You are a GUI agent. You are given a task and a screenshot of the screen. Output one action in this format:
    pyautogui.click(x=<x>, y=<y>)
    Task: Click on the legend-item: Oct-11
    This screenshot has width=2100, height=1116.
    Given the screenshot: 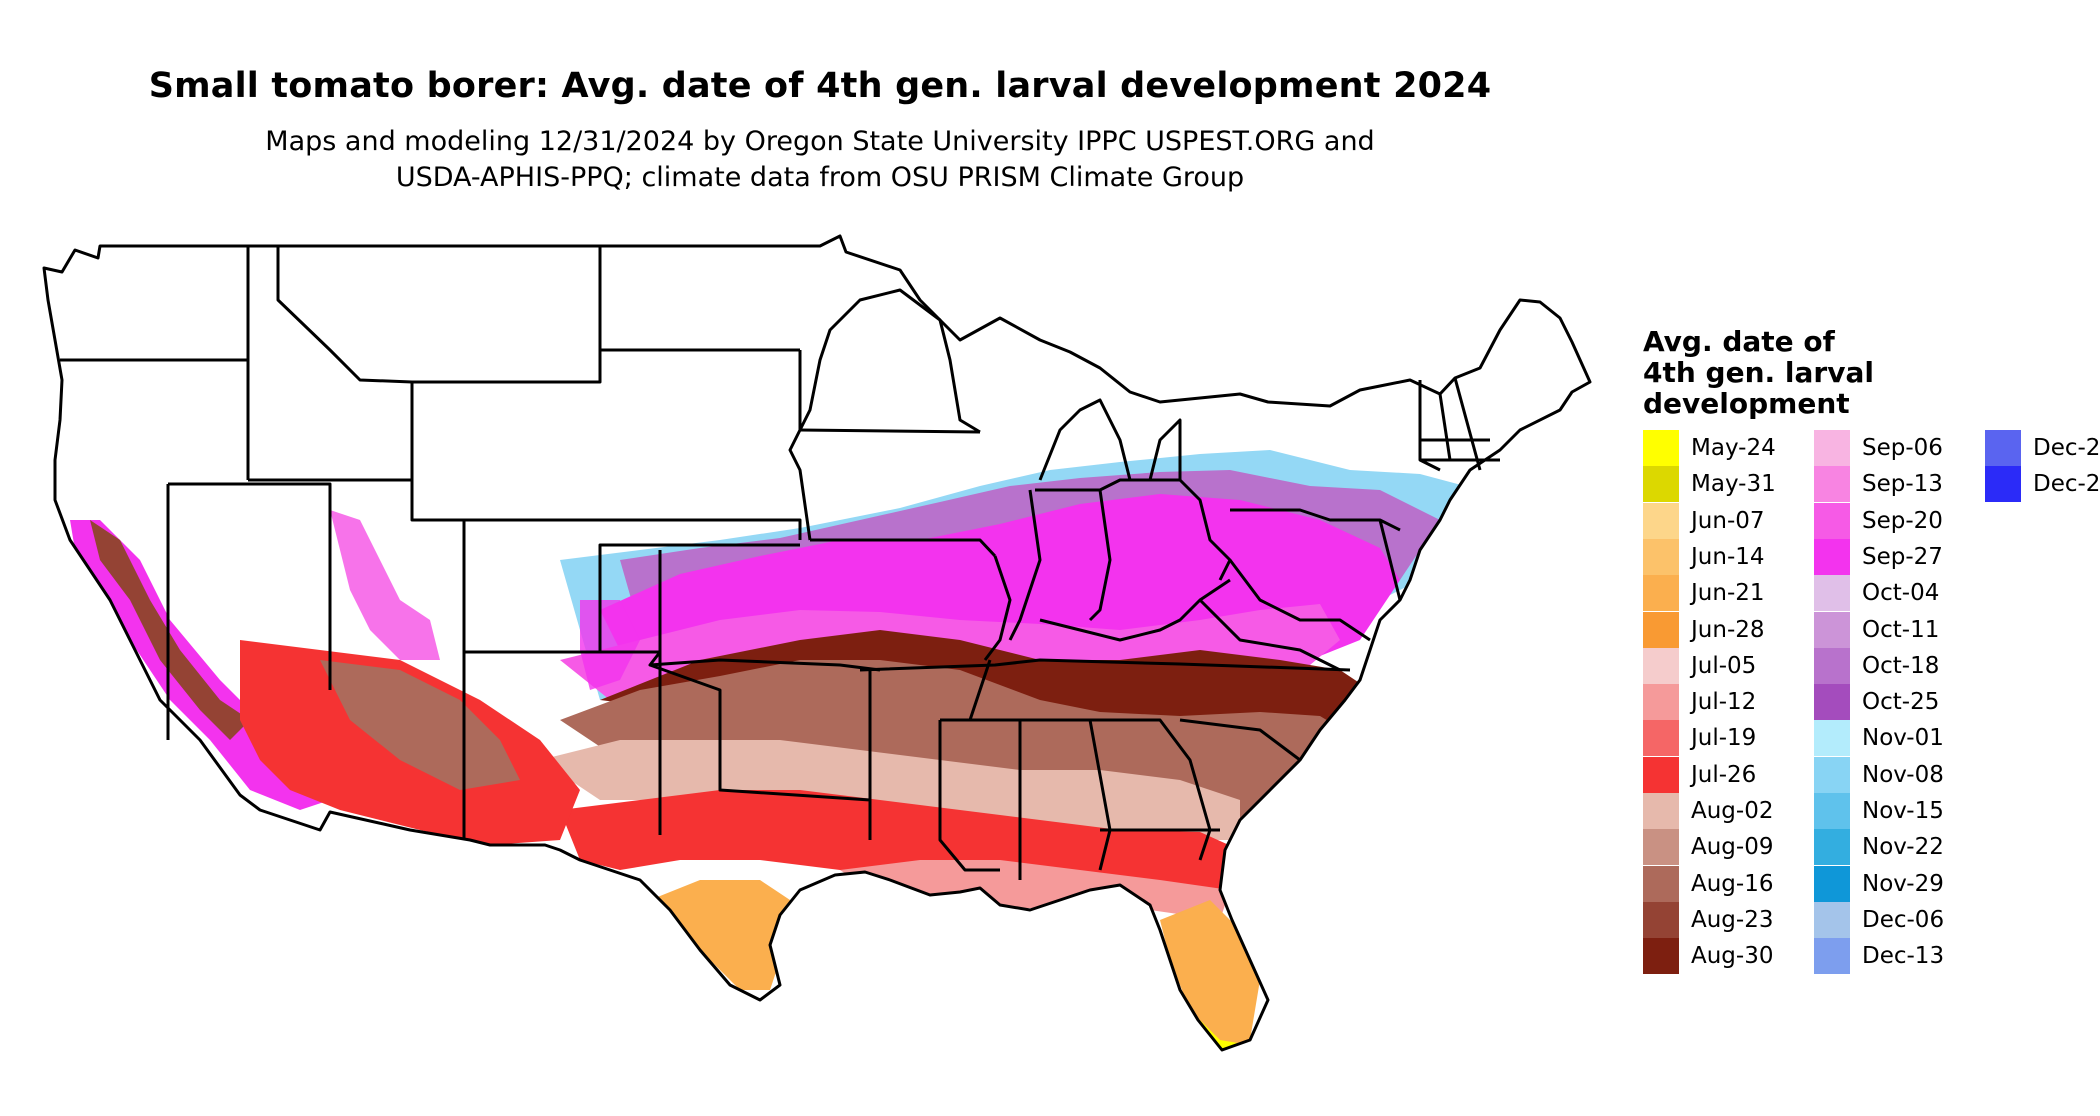 What is the action you would take?
    pyautogui.click(x=1877, y=629)
    